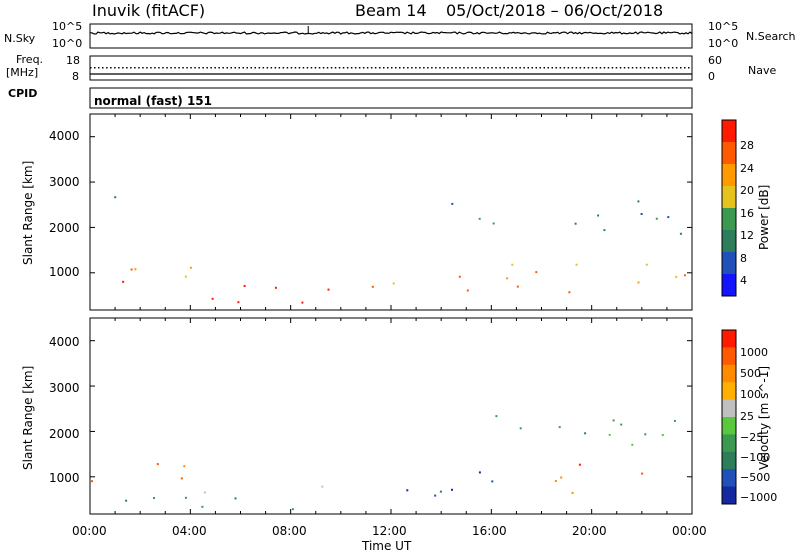  I want to click on noise-traces, so click(391, 30).